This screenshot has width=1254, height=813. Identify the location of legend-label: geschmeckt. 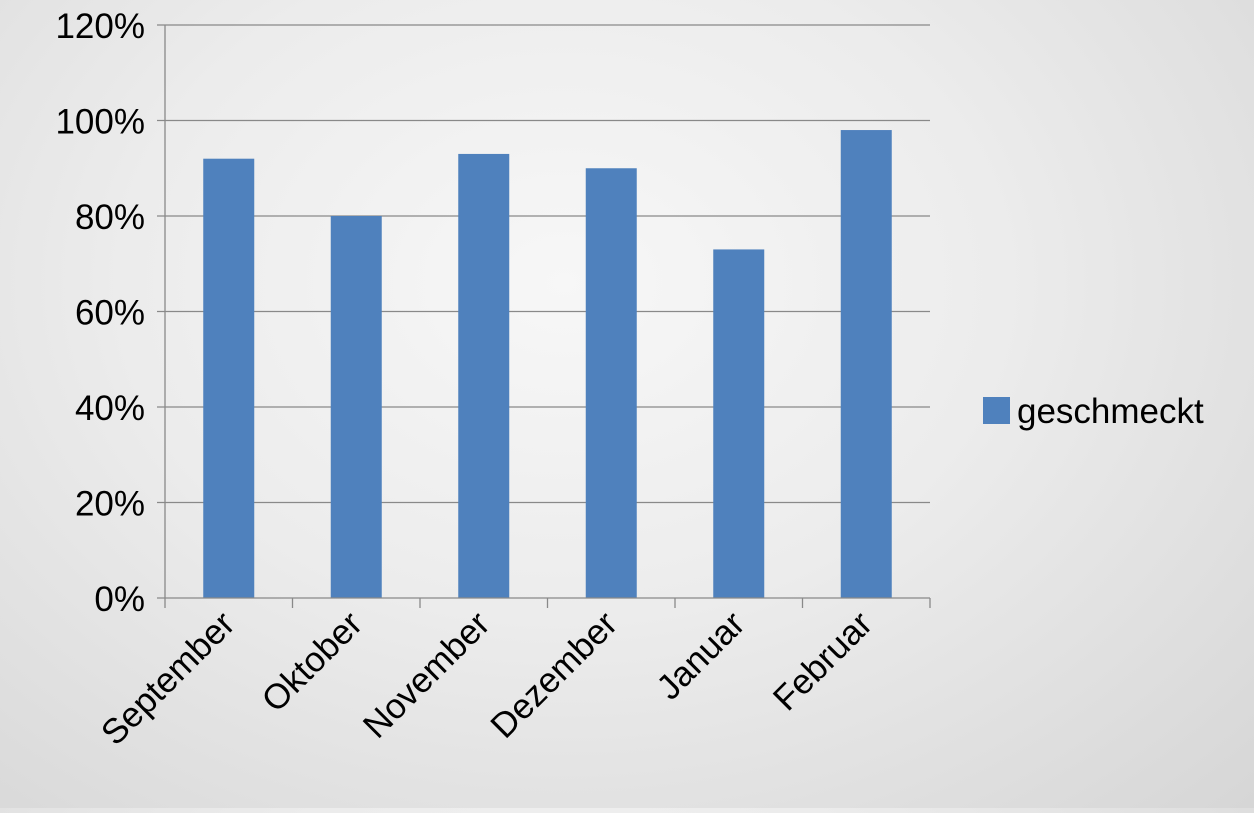
(1110, 411).